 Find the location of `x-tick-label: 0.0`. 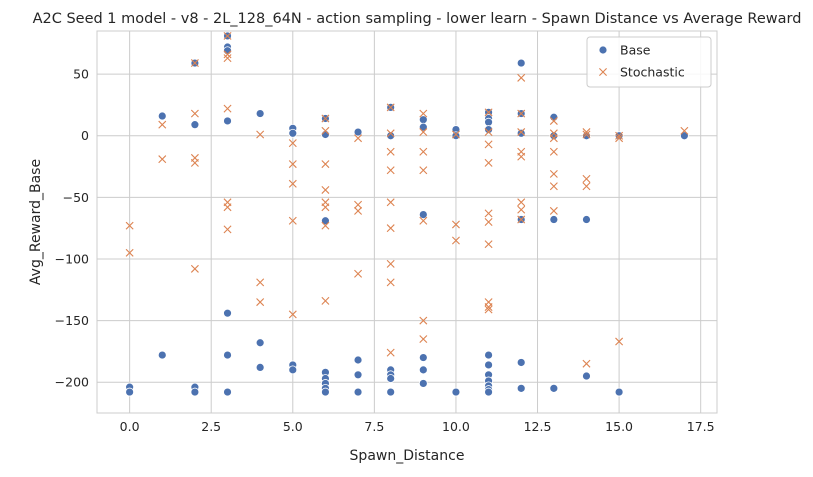

x-tick-label: 0.0 is located at coordinates (130, 426).